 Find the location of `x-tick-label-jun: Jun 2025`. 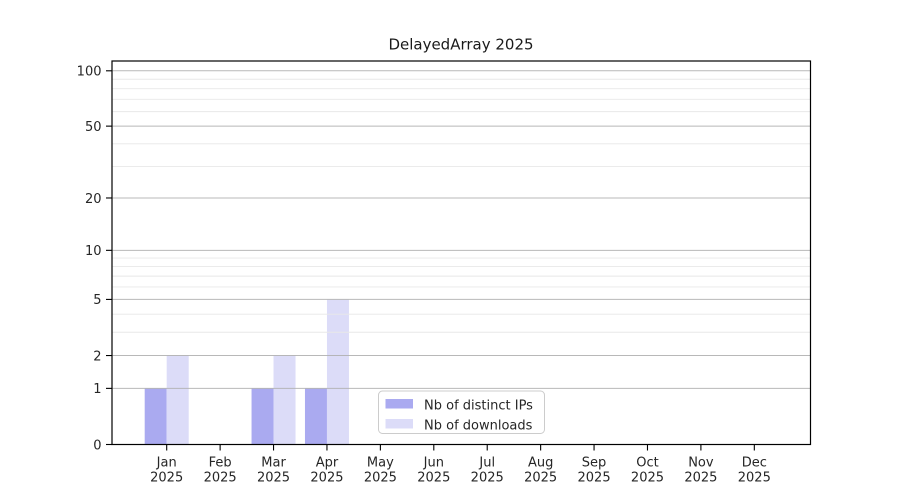

x-tick-label-jun: Jun 2025 is located at coordinates (433, 471).